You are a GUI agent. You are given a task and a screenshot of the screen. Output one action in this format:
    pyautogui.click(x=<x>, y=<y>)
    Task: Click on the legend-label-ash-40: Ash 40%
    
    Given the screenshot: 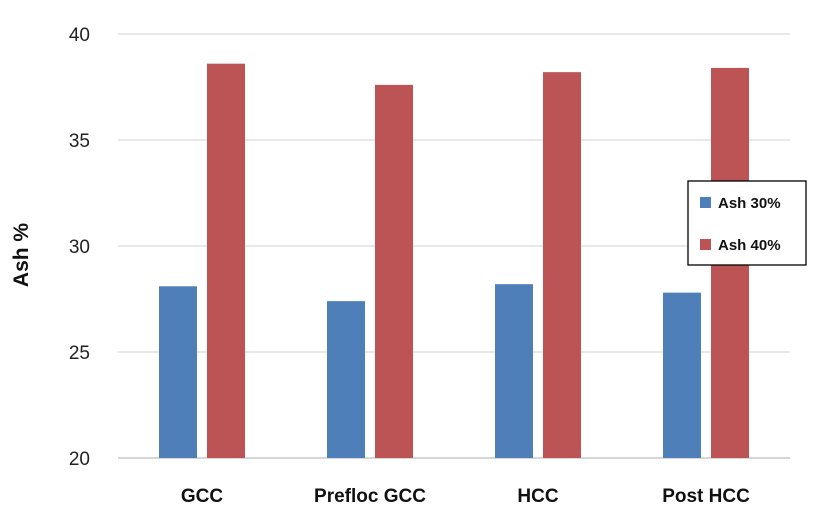 What is the action you would take?
    pyautogui.click(x=749, y=245)
    